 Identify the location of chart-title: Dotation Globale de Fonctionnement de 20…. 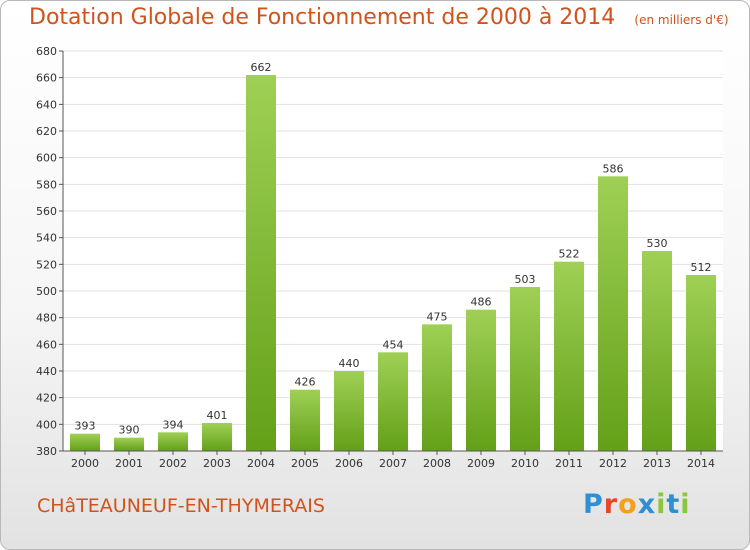
(379, 17).